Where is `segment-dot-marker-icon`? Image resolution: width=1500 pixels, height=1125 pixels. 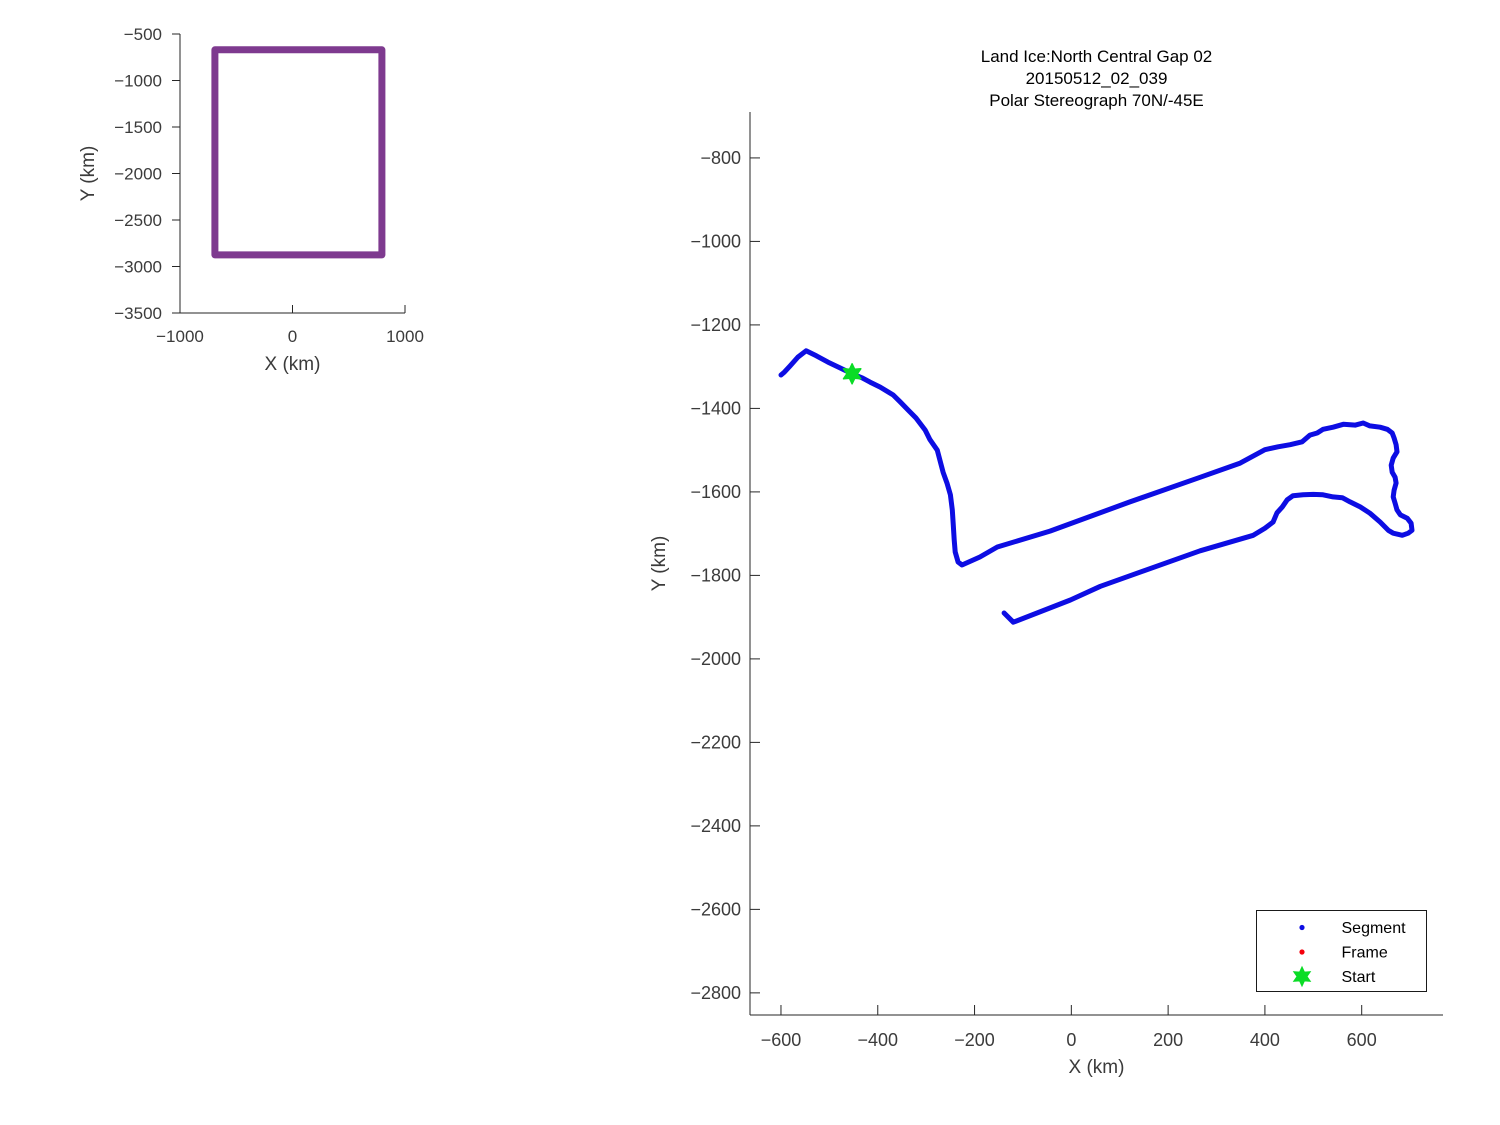
segment-dot-marker-icon is located at coordinates (1302, 927).